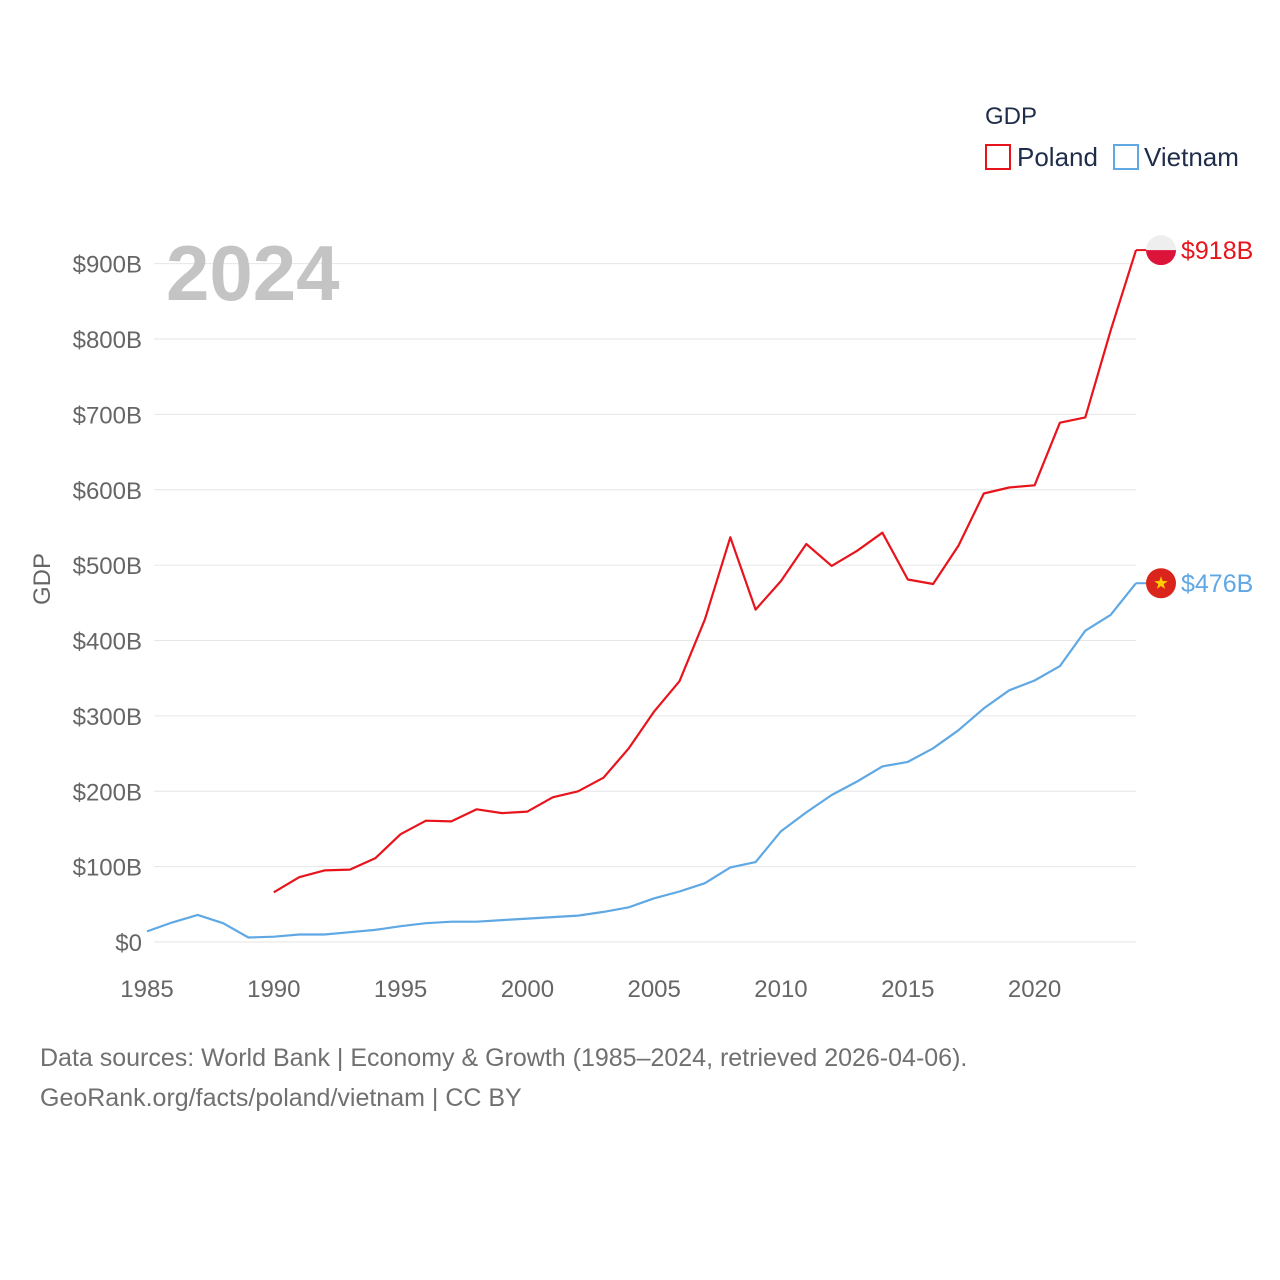  I want to click on legend: GDP Poland Vietnam, so click(1112, 137).